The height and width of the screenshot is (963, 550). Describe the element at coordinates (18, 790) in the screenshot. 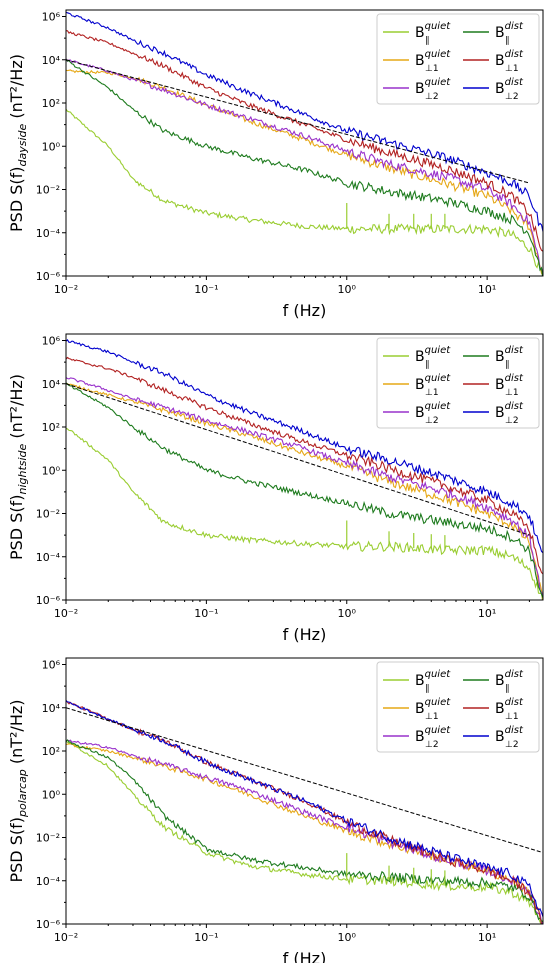

I see `y-axis-label: PSD S(f)polarcap (nT²/Hz)` at that location.